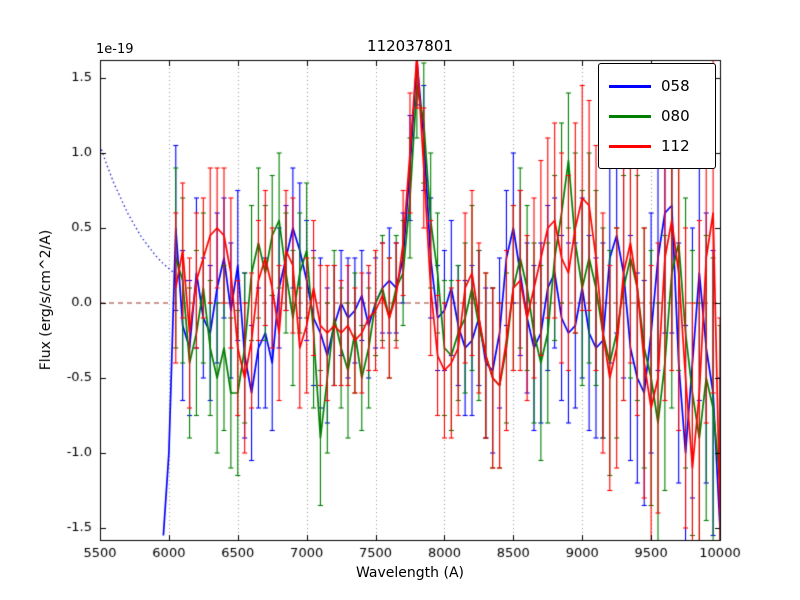  I want to click on chart-title: 112037801, so click(410, 46).